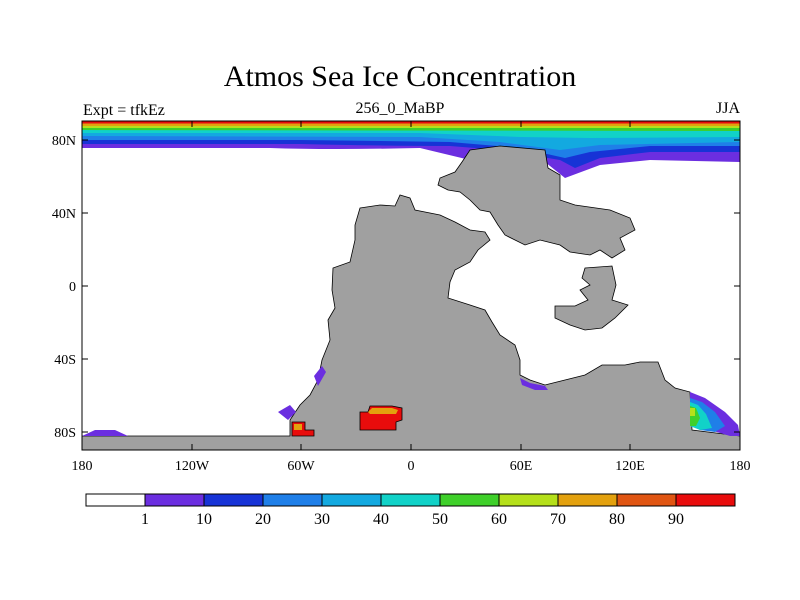  Describe the element at coordinates (72, 287) in the screenshot. I see `y-tick-label: 0` at that location.